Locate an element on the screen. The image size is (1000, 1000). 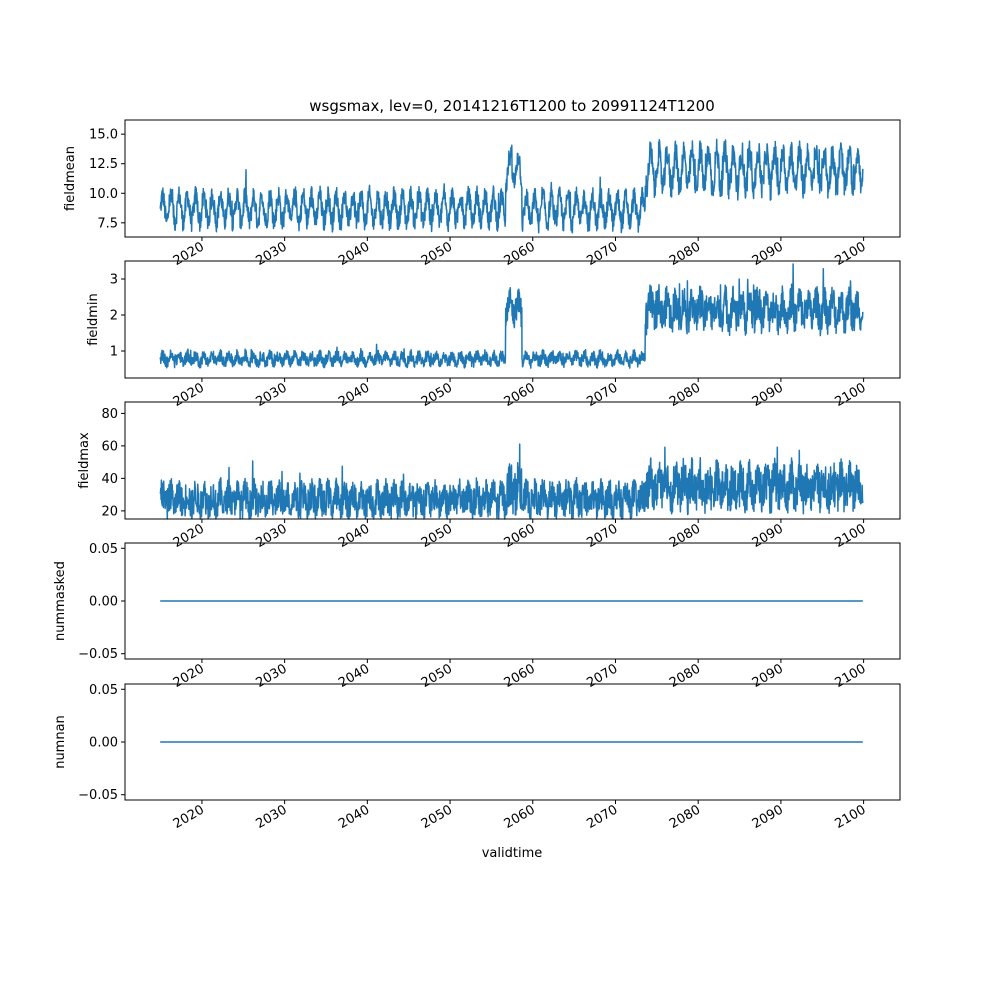
series-line-fieldmin is located at coordinates (511, 316).